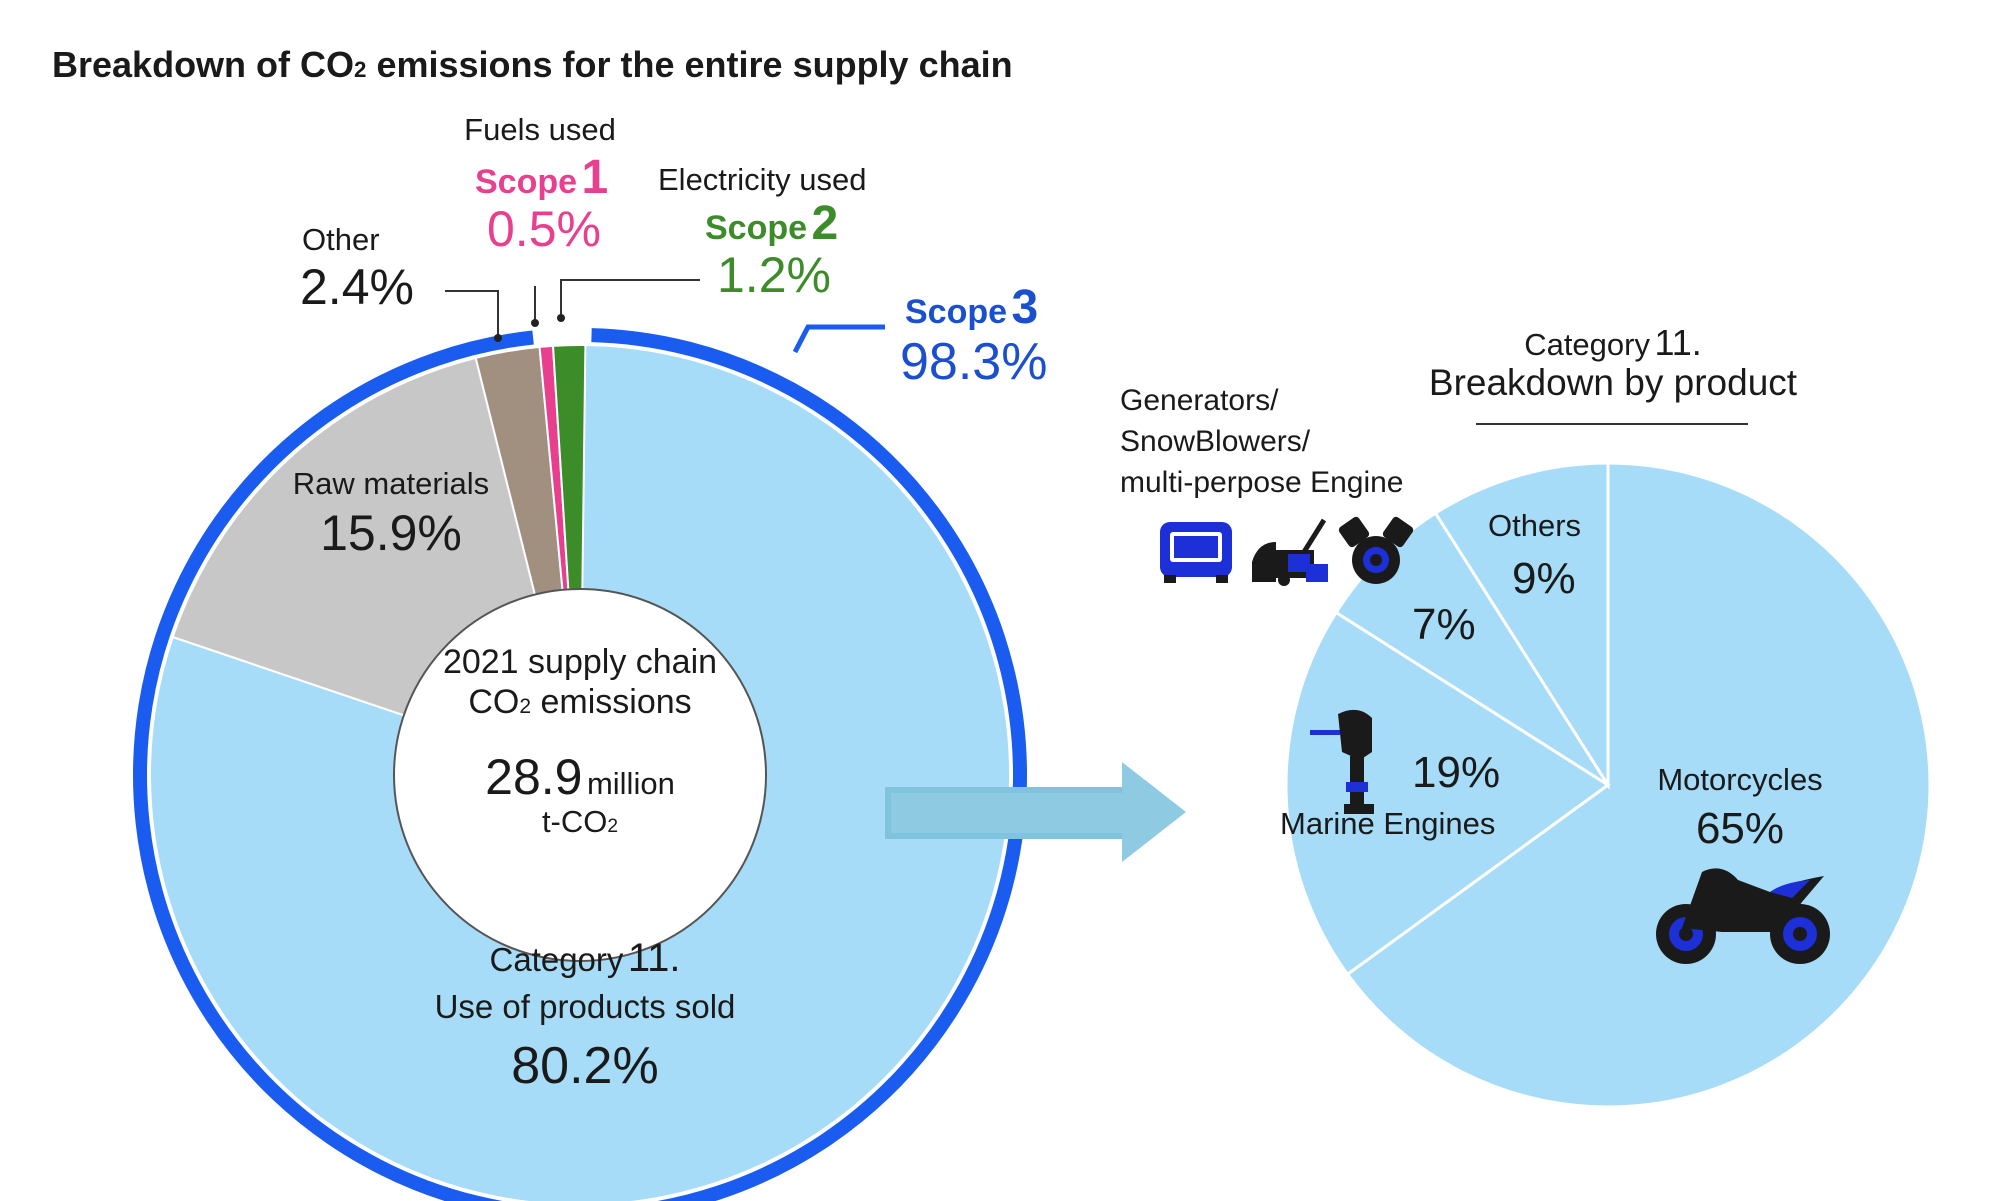 The width and height of the screenshot is (2000, 1201). Describe the element at coordinates (1199, 400) in the screenshot. I see `generators-line1: Generators/` at that location.